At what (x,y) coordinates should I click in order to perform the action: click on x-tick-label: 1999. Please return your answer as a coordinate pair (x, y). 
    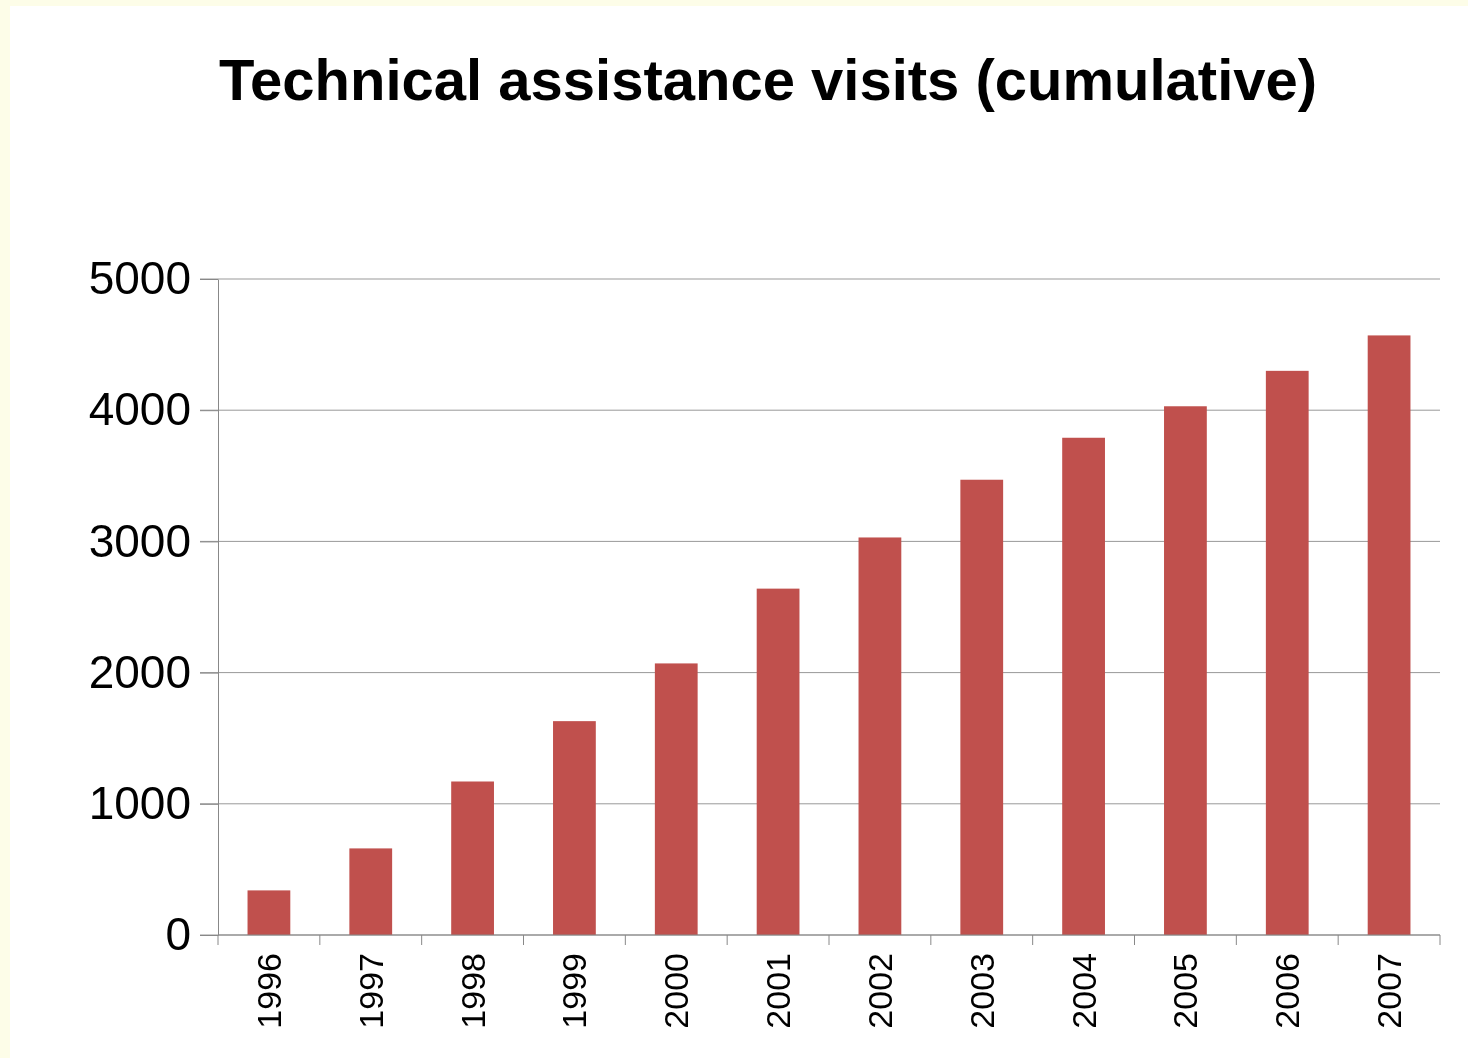
    Looking at the image, I should click on (574, 991).